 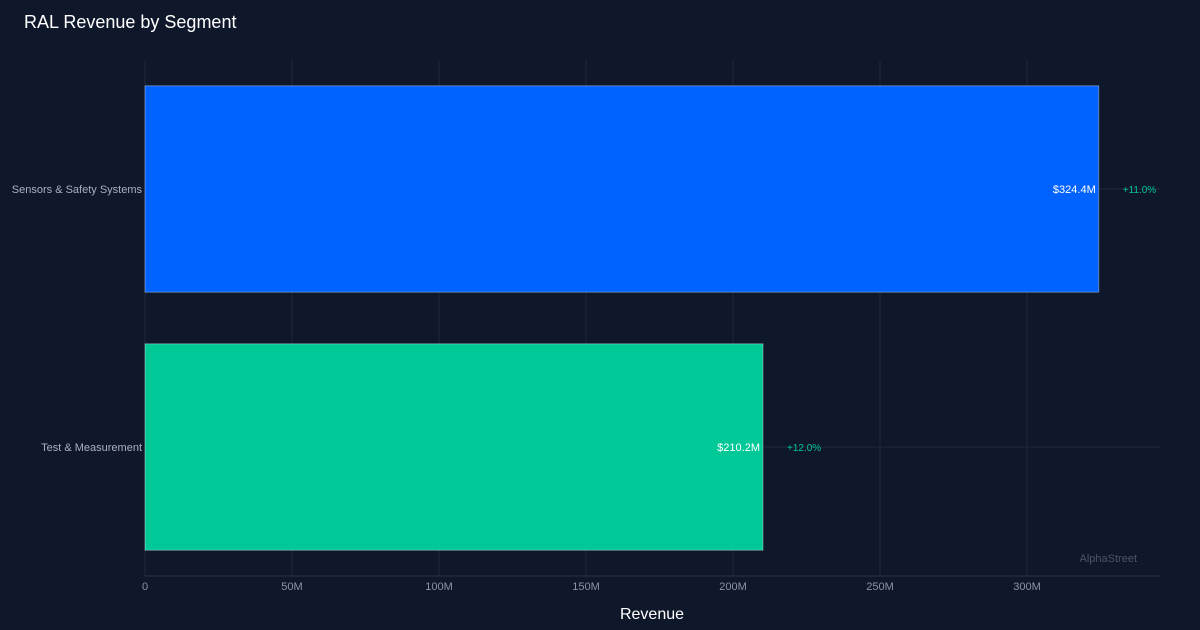 I want to click on x-tick-label: 250M, so click(x=880, y=587).